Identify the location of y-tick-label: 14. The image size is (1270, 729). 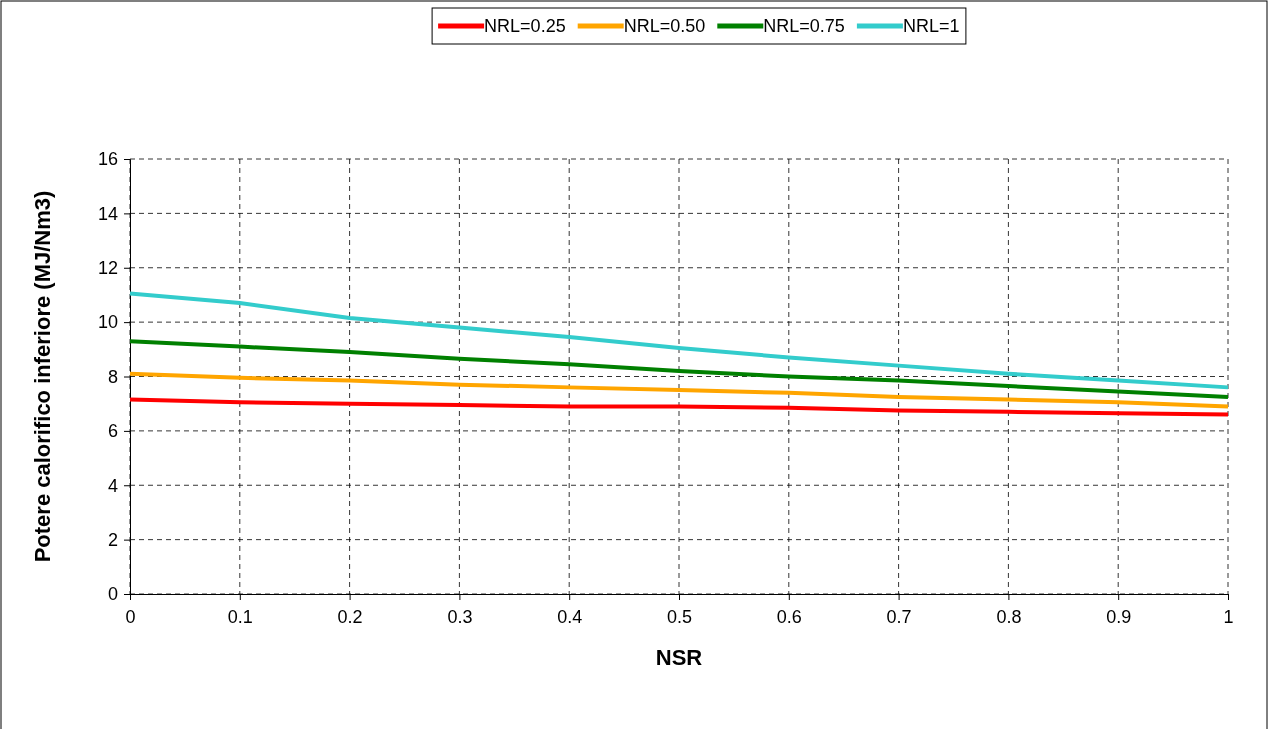
(107, 213).